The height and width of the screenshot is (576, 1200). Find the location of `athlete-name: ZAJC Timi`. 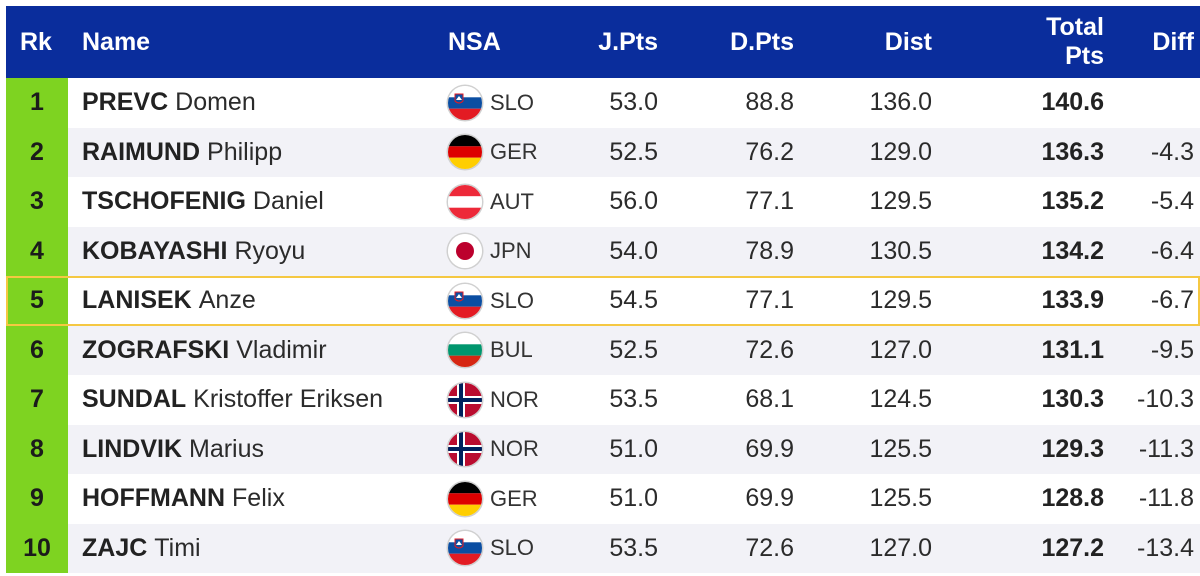

athlete-name: ZAJC Timi is located at coordinates (141, 549).